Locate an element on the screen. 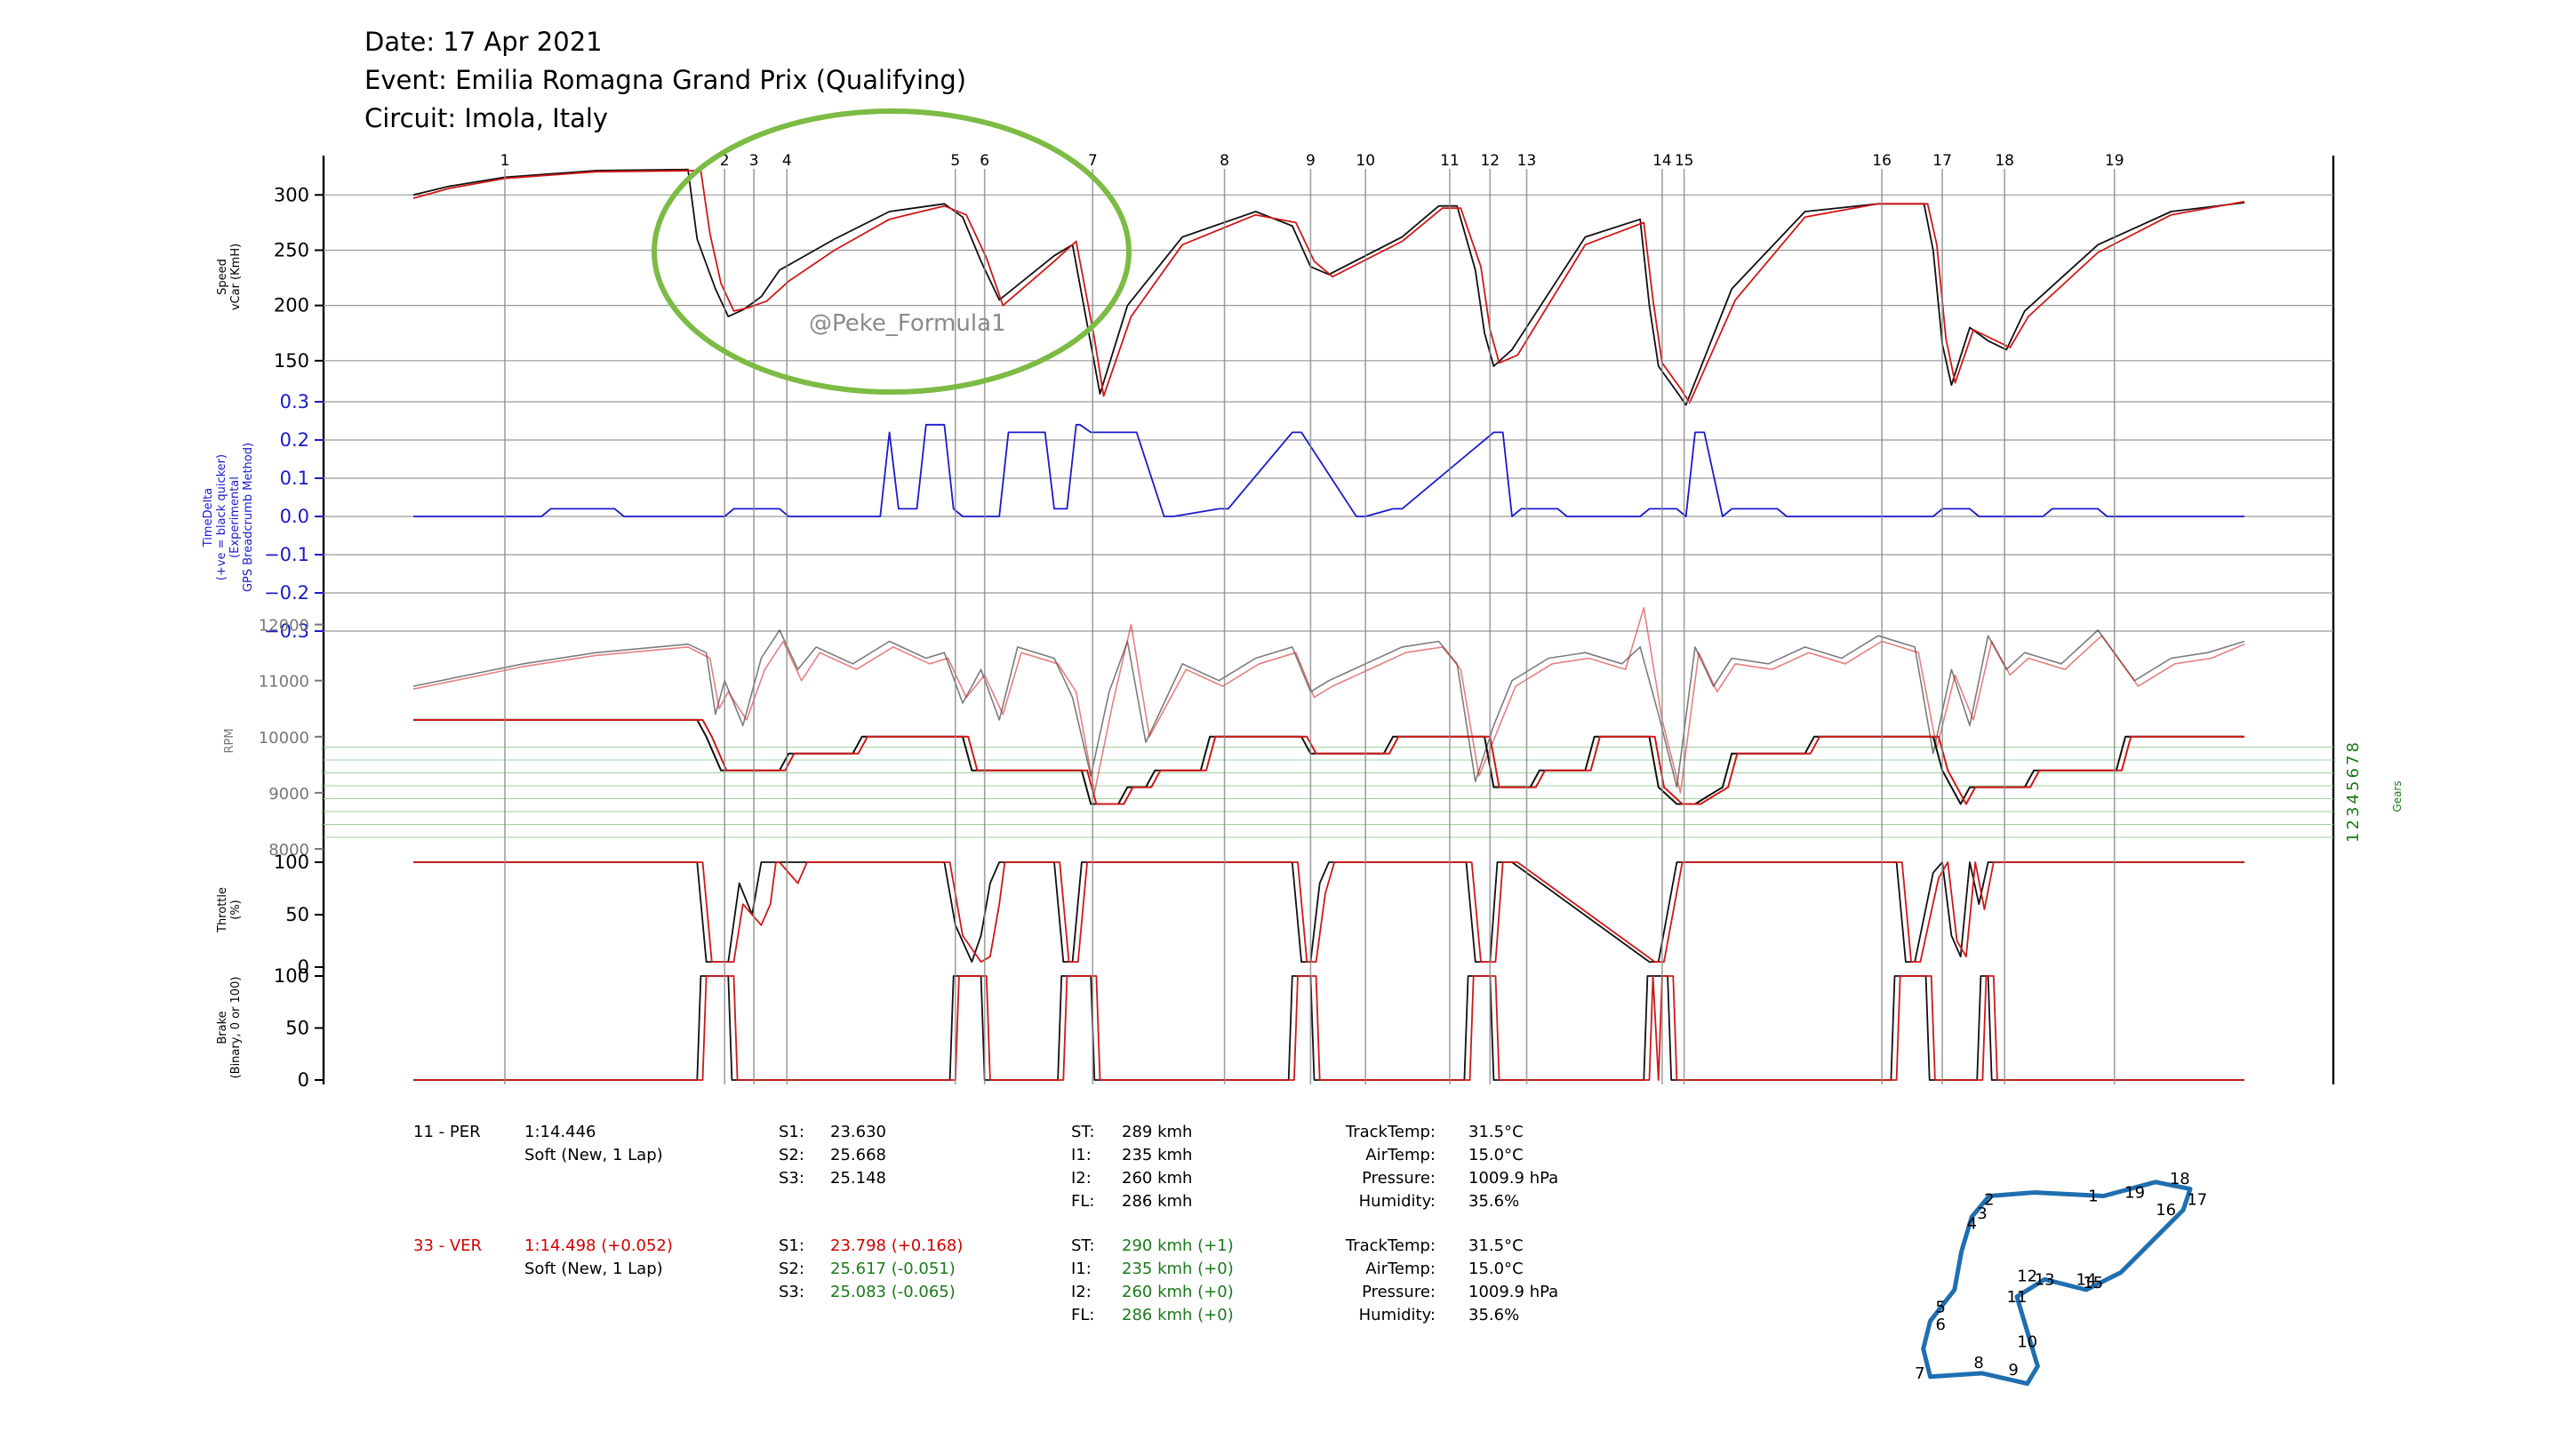  track-map-corner-label: 1 is located at coordinates (2093, 1196).